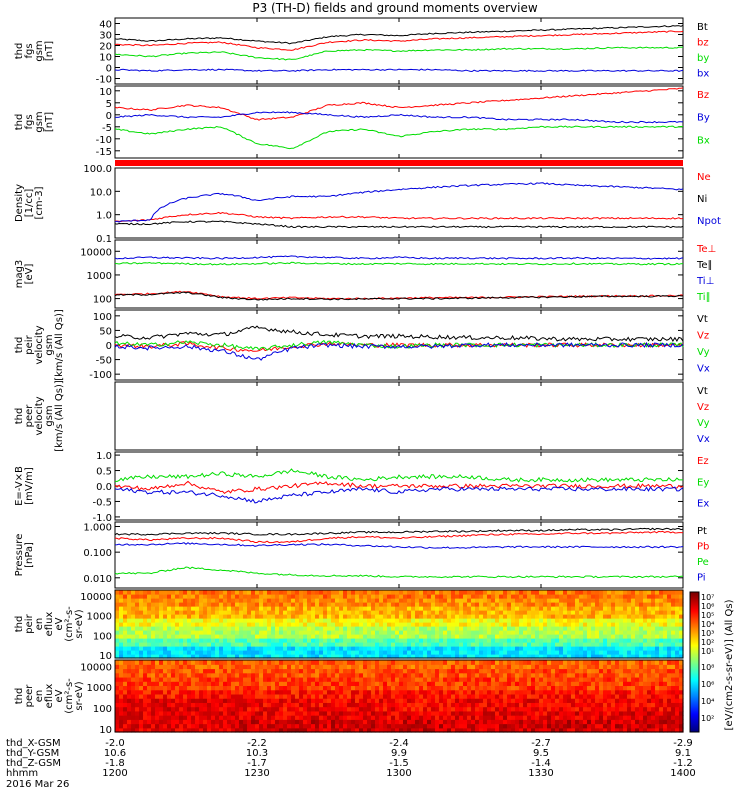  What do you see at coordinates (99, 276) in the screenshot?
I see `y-tick-label: 1000` at bounding box center [99, 276].